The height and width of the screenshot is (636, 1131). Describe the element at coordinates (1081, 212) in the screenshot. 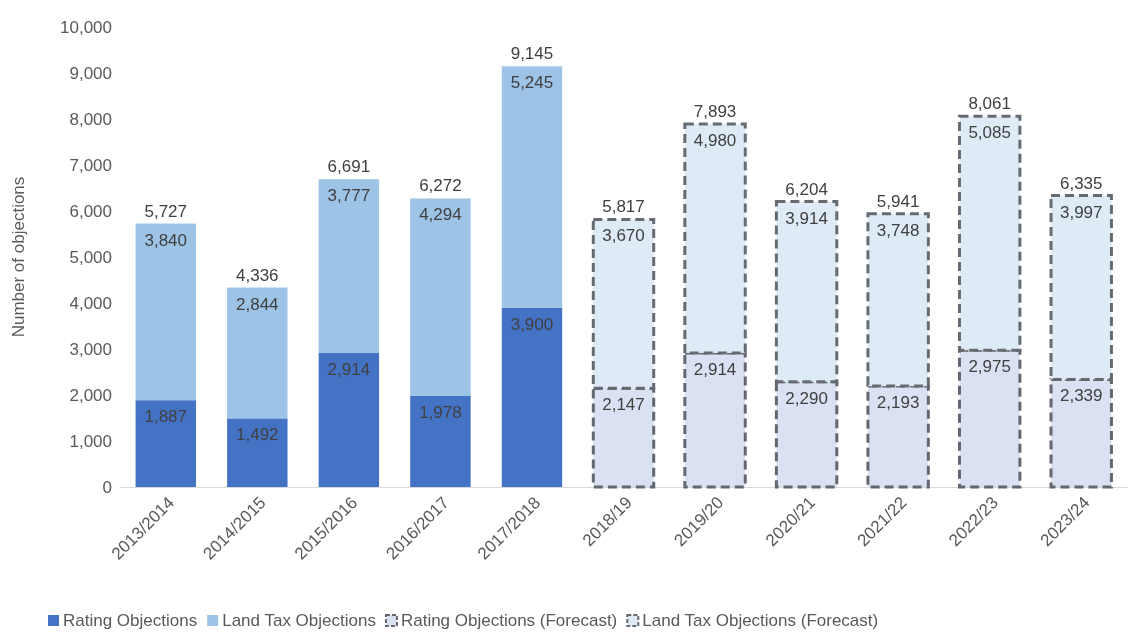

I see `data-label: 3,997` at that location.